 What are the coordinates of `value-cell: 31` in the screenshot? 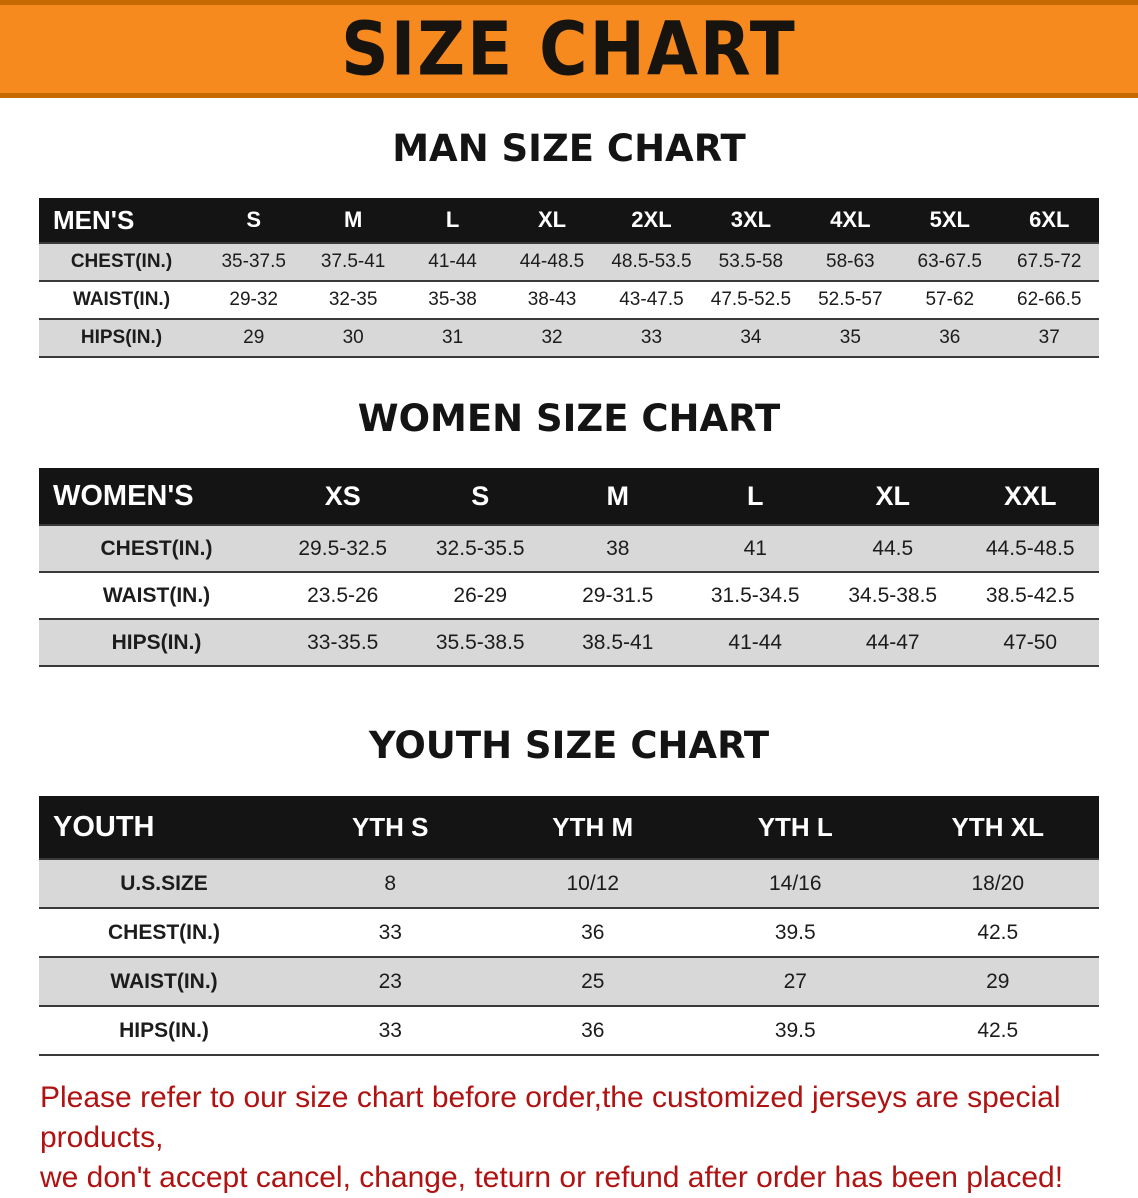 It's located at (452, 338).